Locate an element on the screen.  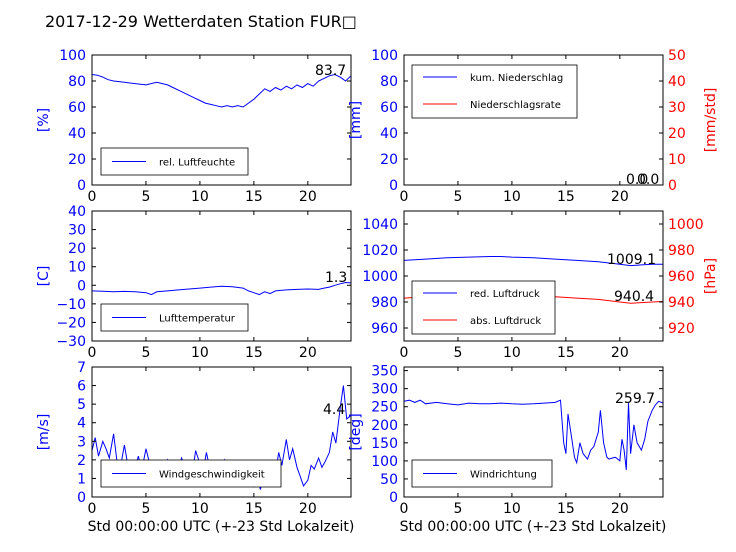
panel-top-right-ytick-r-label-4: 40 is located at coordinates (677, 82).